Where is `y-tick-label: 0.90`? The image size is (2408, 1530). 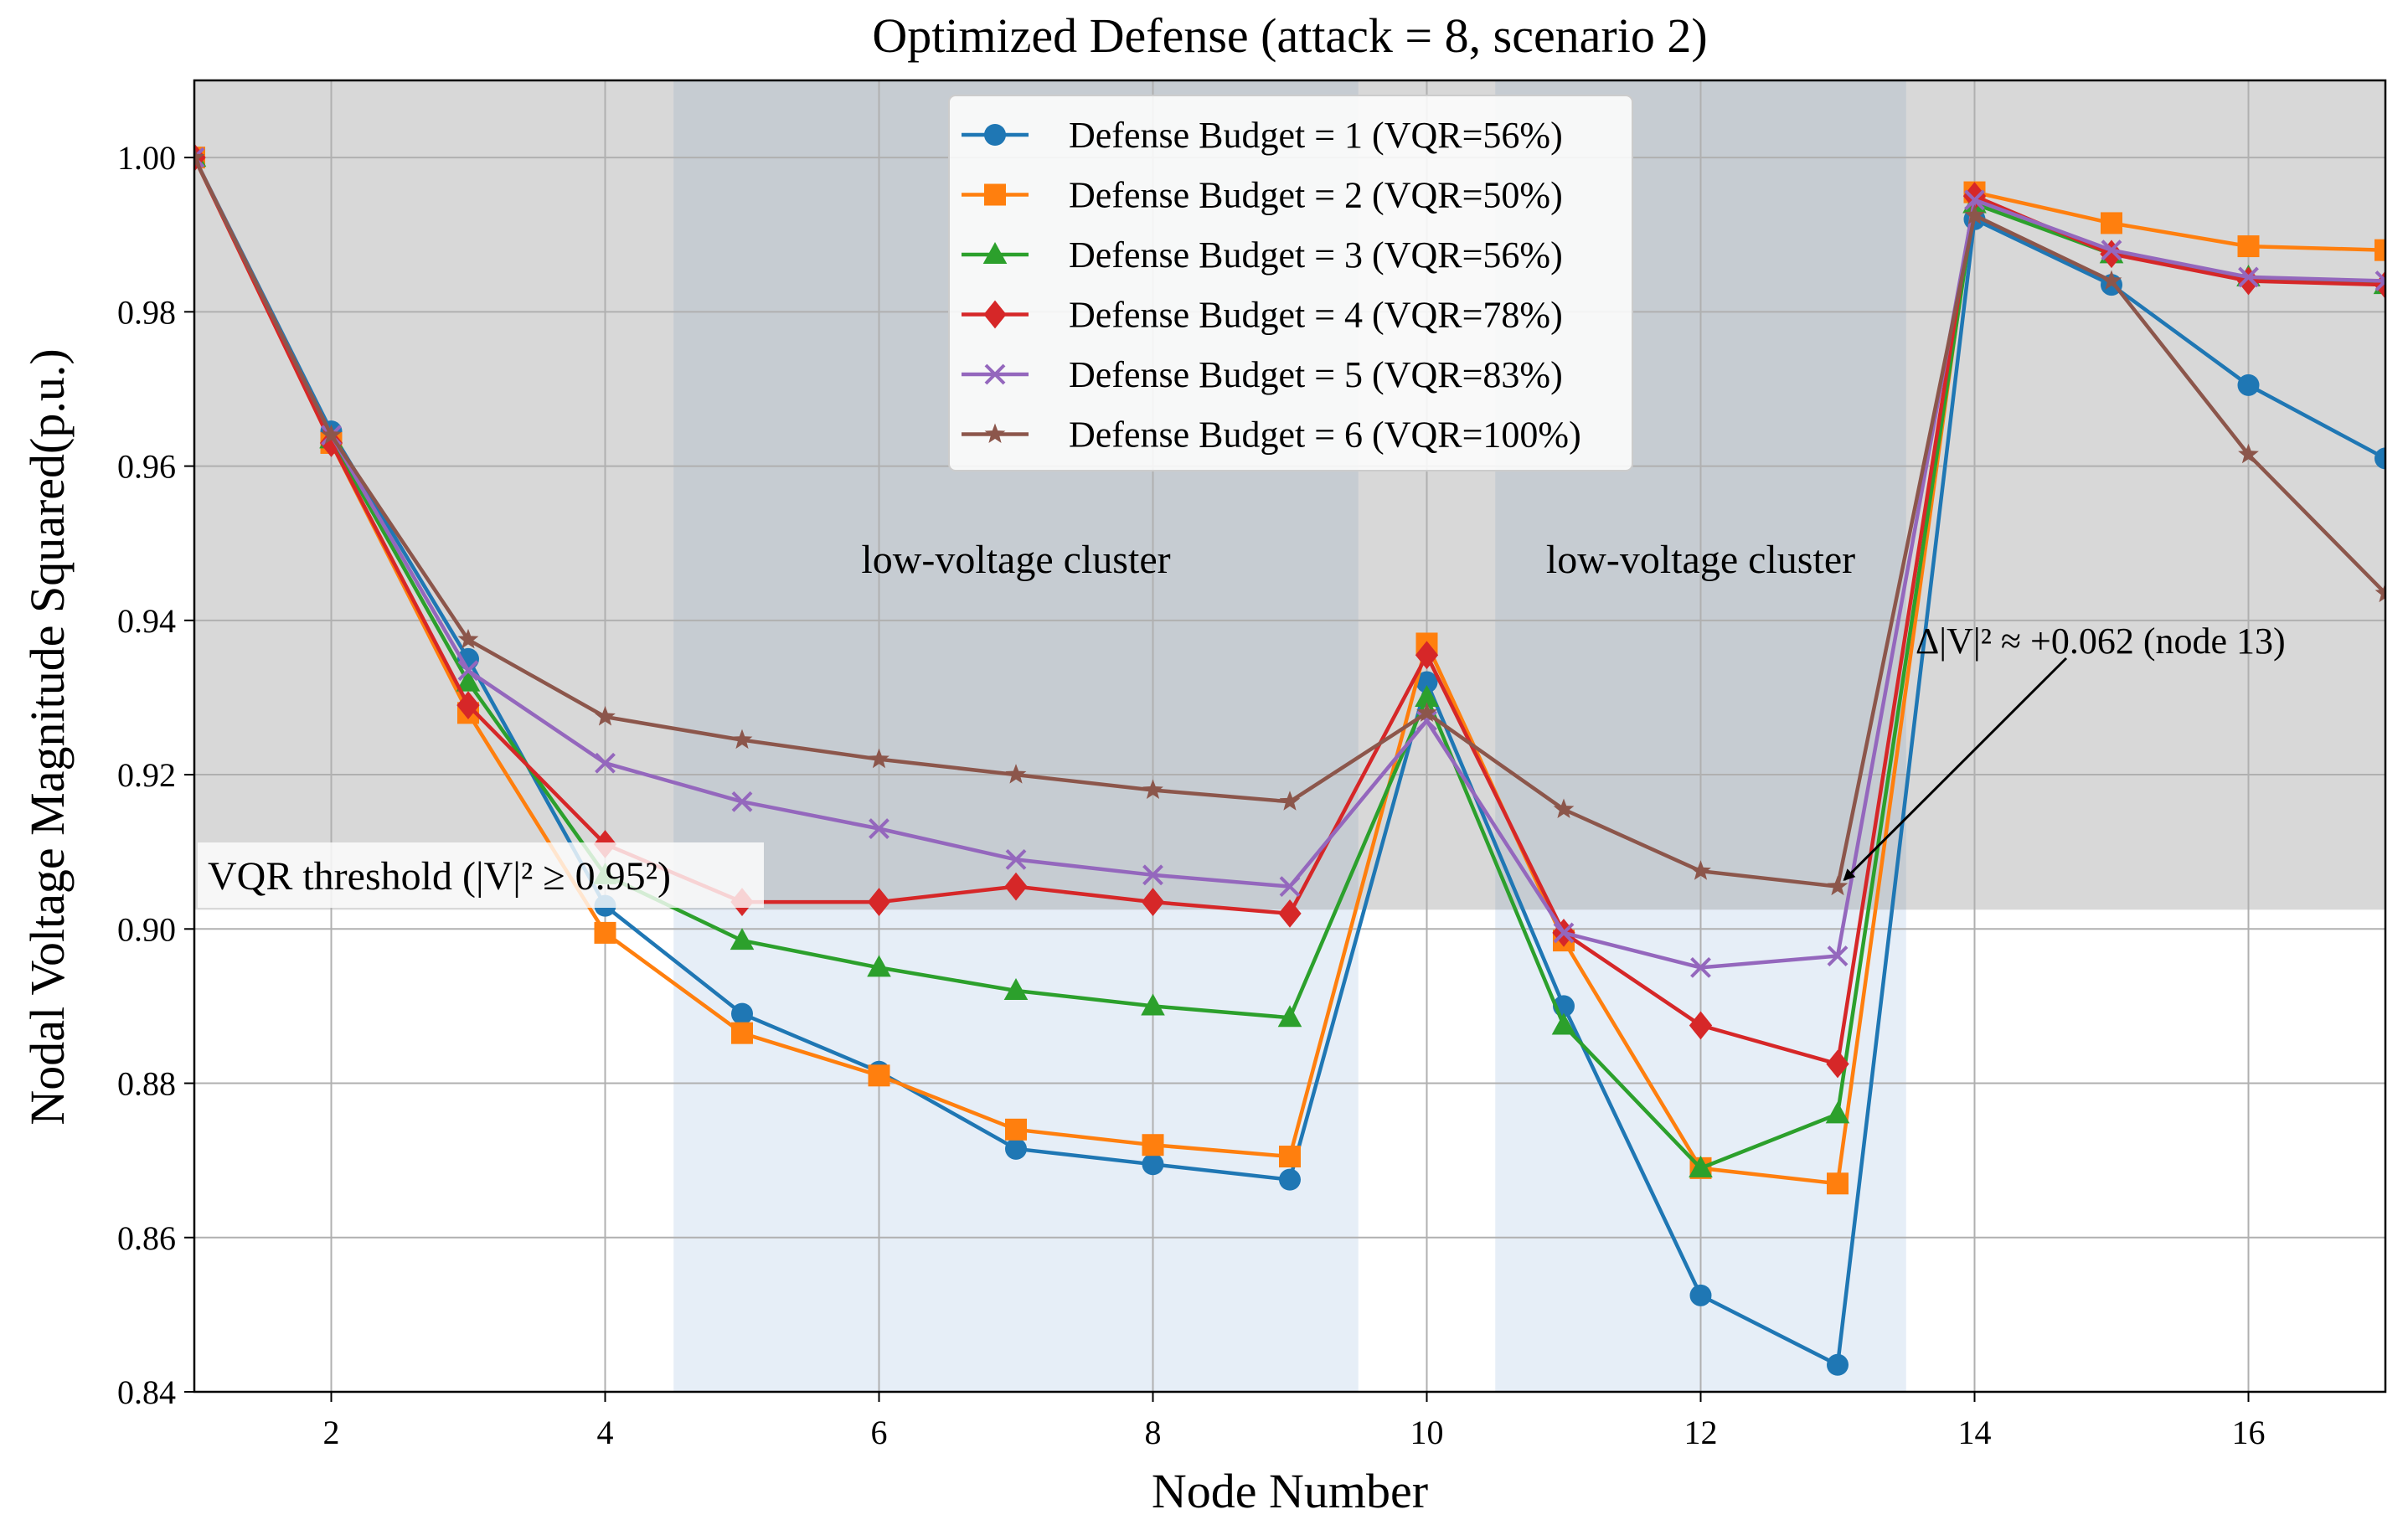 y-tick-label: 0.90 is located at coordinates (146, 929).